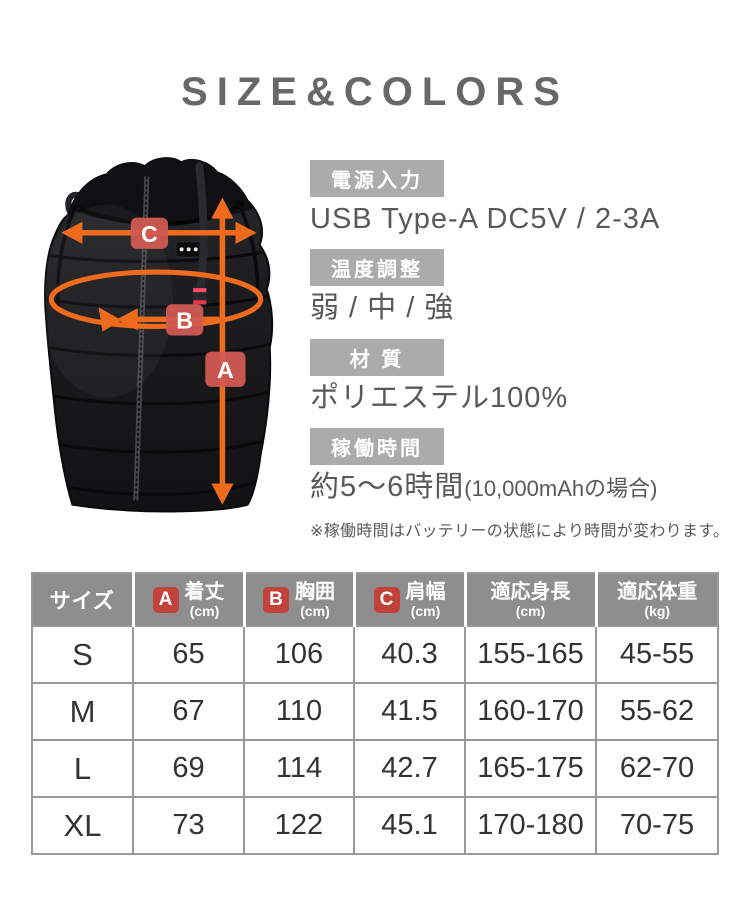 This screenshot has height=900, width=750. I want to click on vest-right-strap, so click(201, 228).